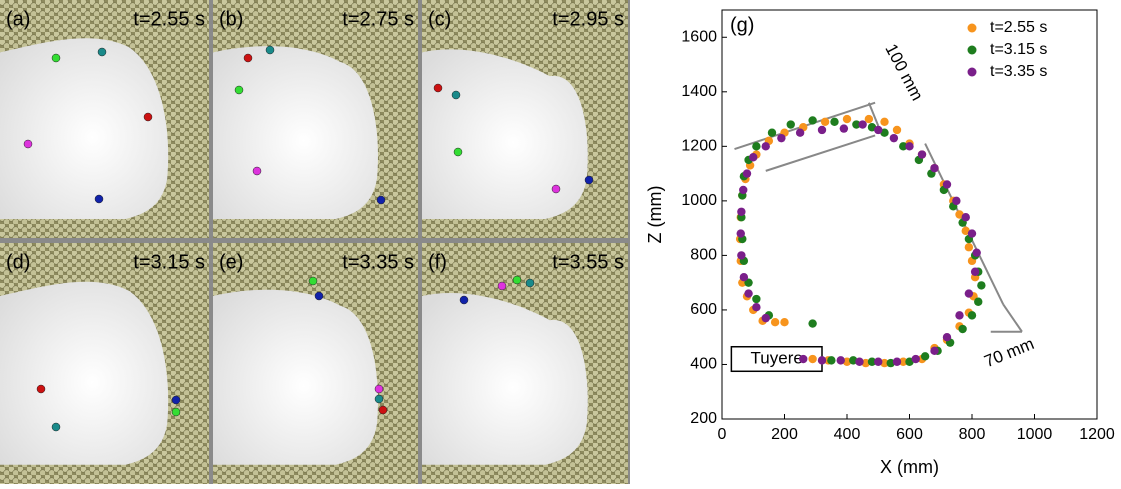 Image resolution: width=1121 pixels, height=489 pixels. What do you see at coordinates (655, 215) in the screenshot?
I see `y-axis-label: Z (mm)` at bounding box center [655, 215].